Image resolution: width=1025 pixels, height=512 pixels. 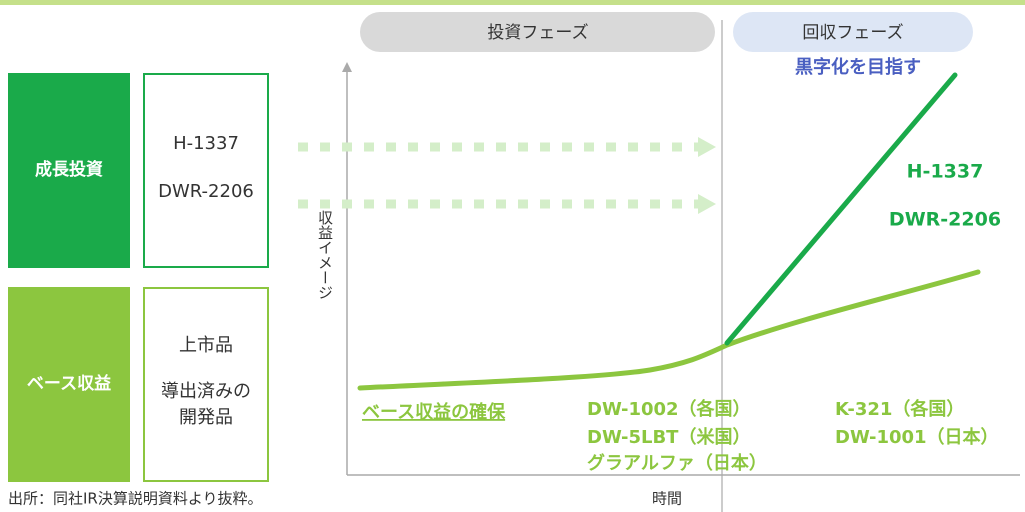 I want to click on y-axis-label: 収益イメージ, so click(x=325, y=255).